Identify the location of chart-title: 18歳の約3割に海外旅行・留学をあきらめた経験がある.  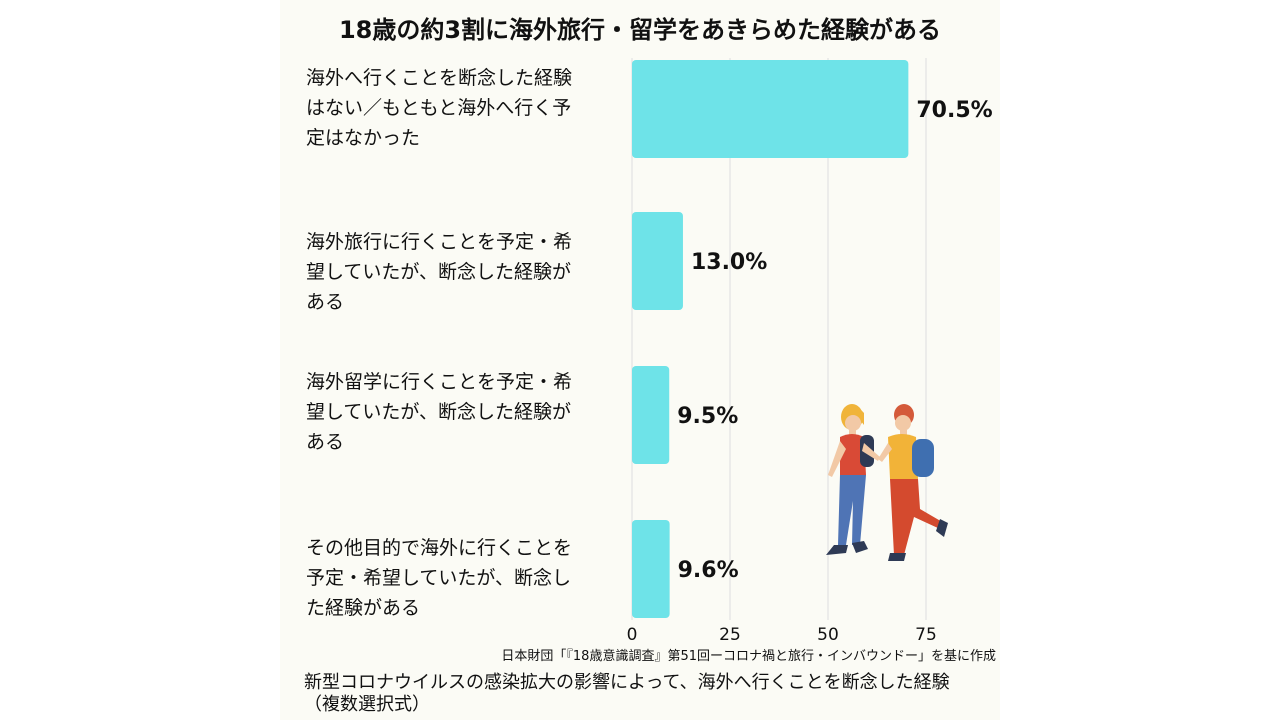
(640, 30).